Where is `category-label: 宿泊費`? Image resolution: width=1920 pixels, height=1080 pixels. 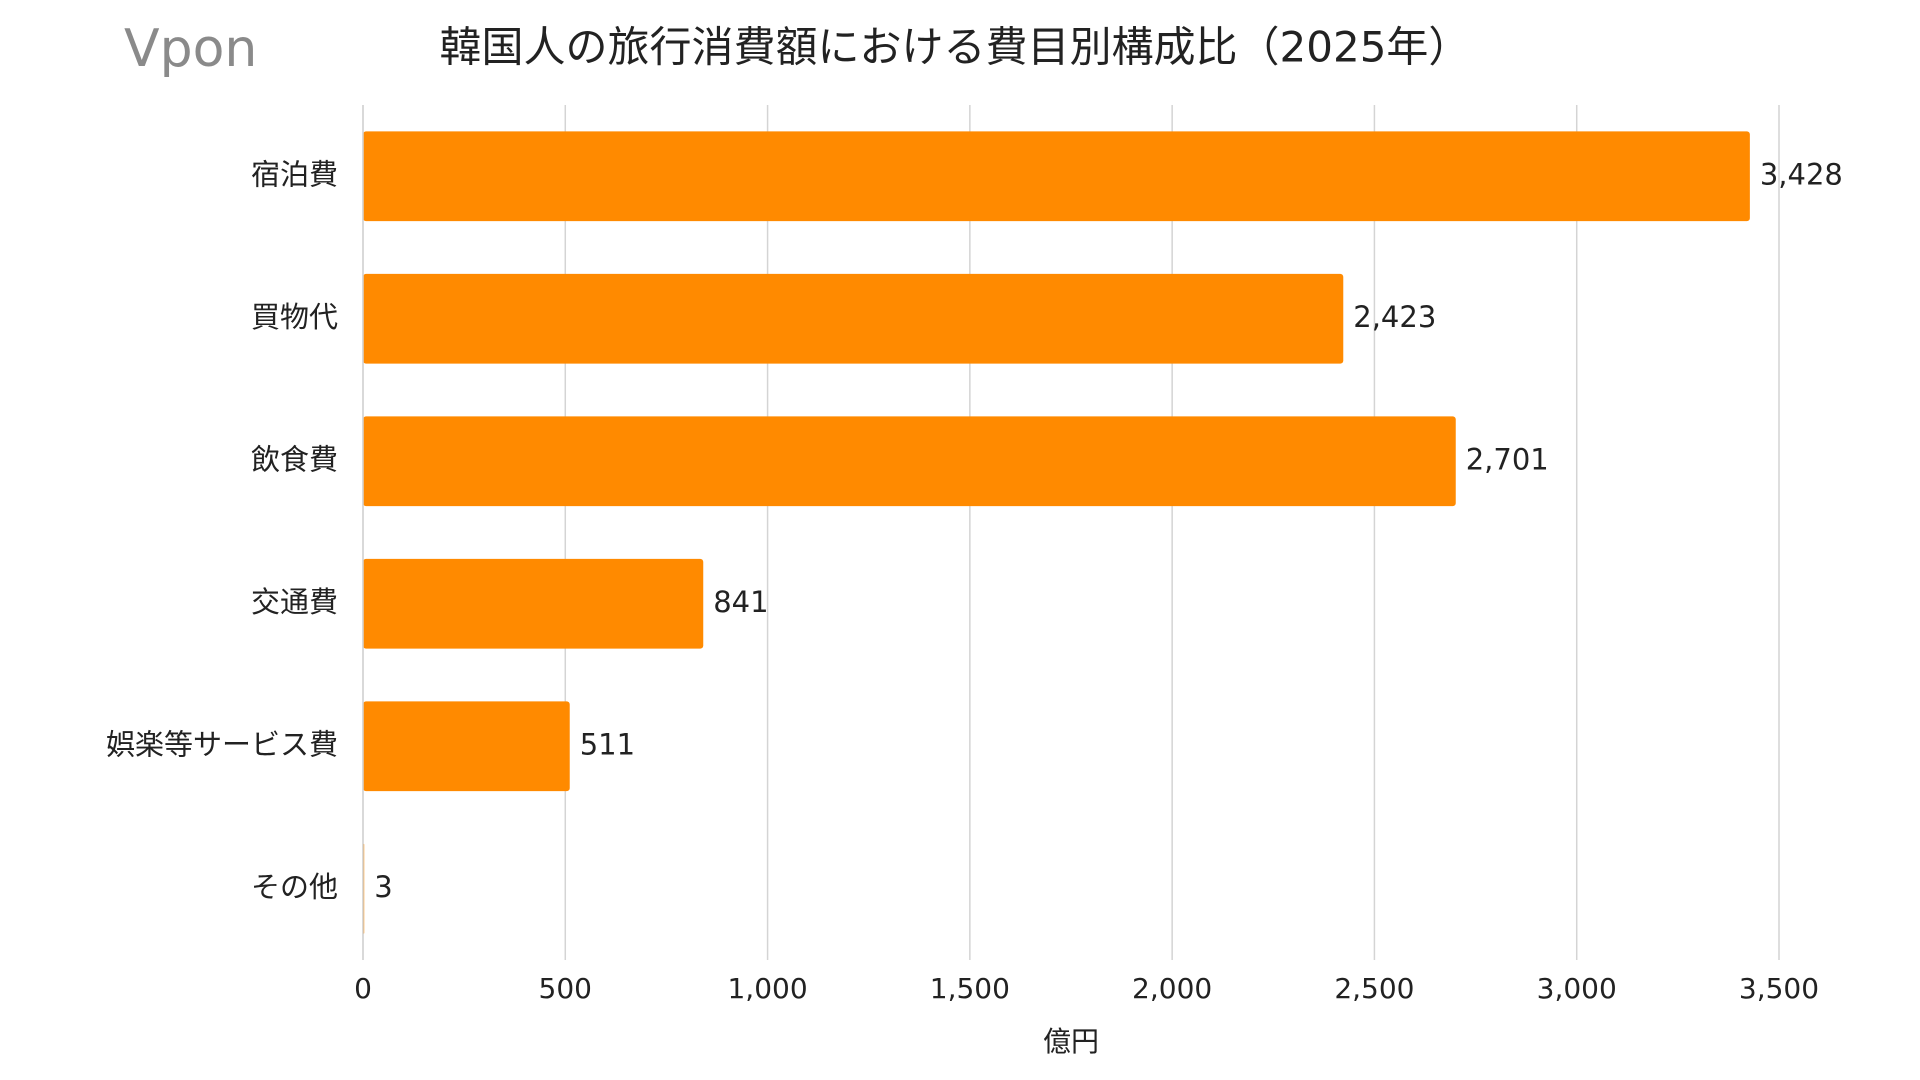 category-label: 宿泊費 is located at coordinates (294, 174).